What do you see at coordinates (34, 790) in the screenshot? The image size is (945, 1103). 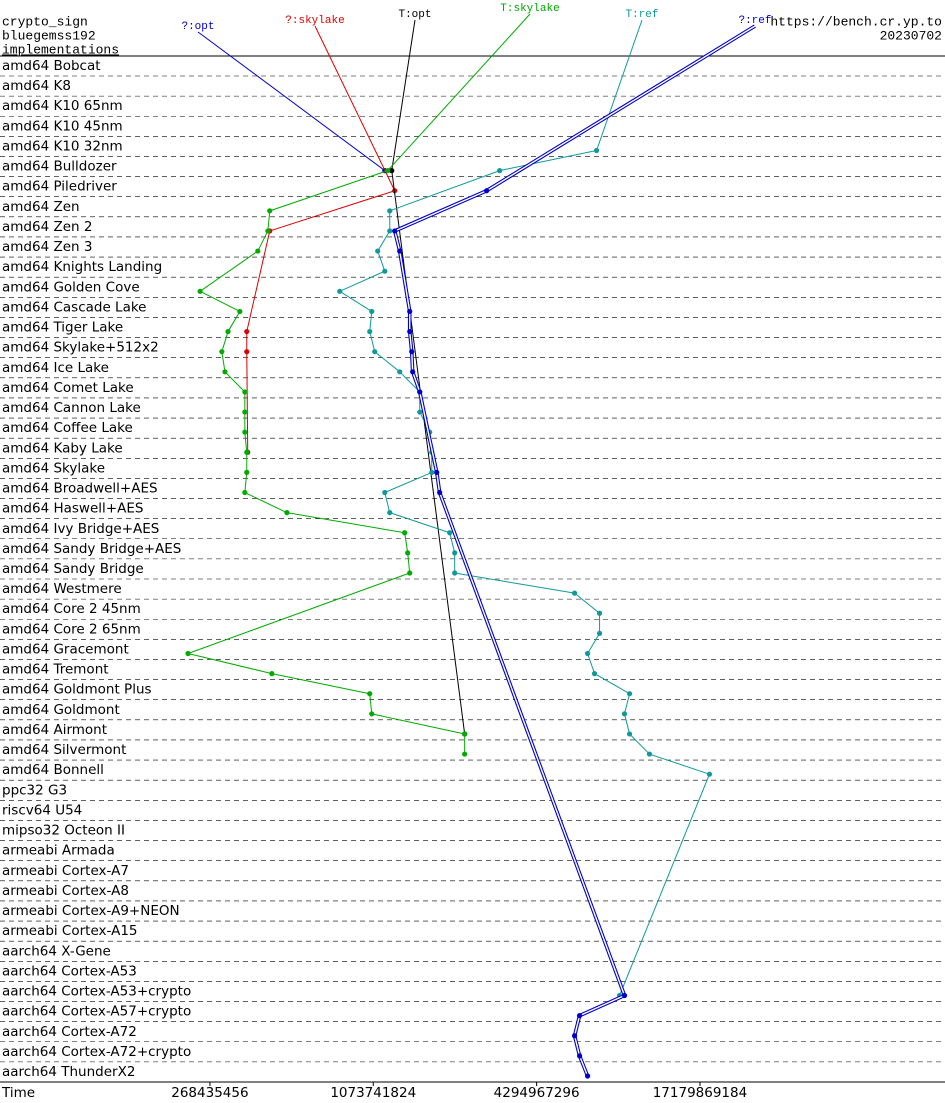 I see `category-label: ppc32 G3` at bounding box center [34, 790].